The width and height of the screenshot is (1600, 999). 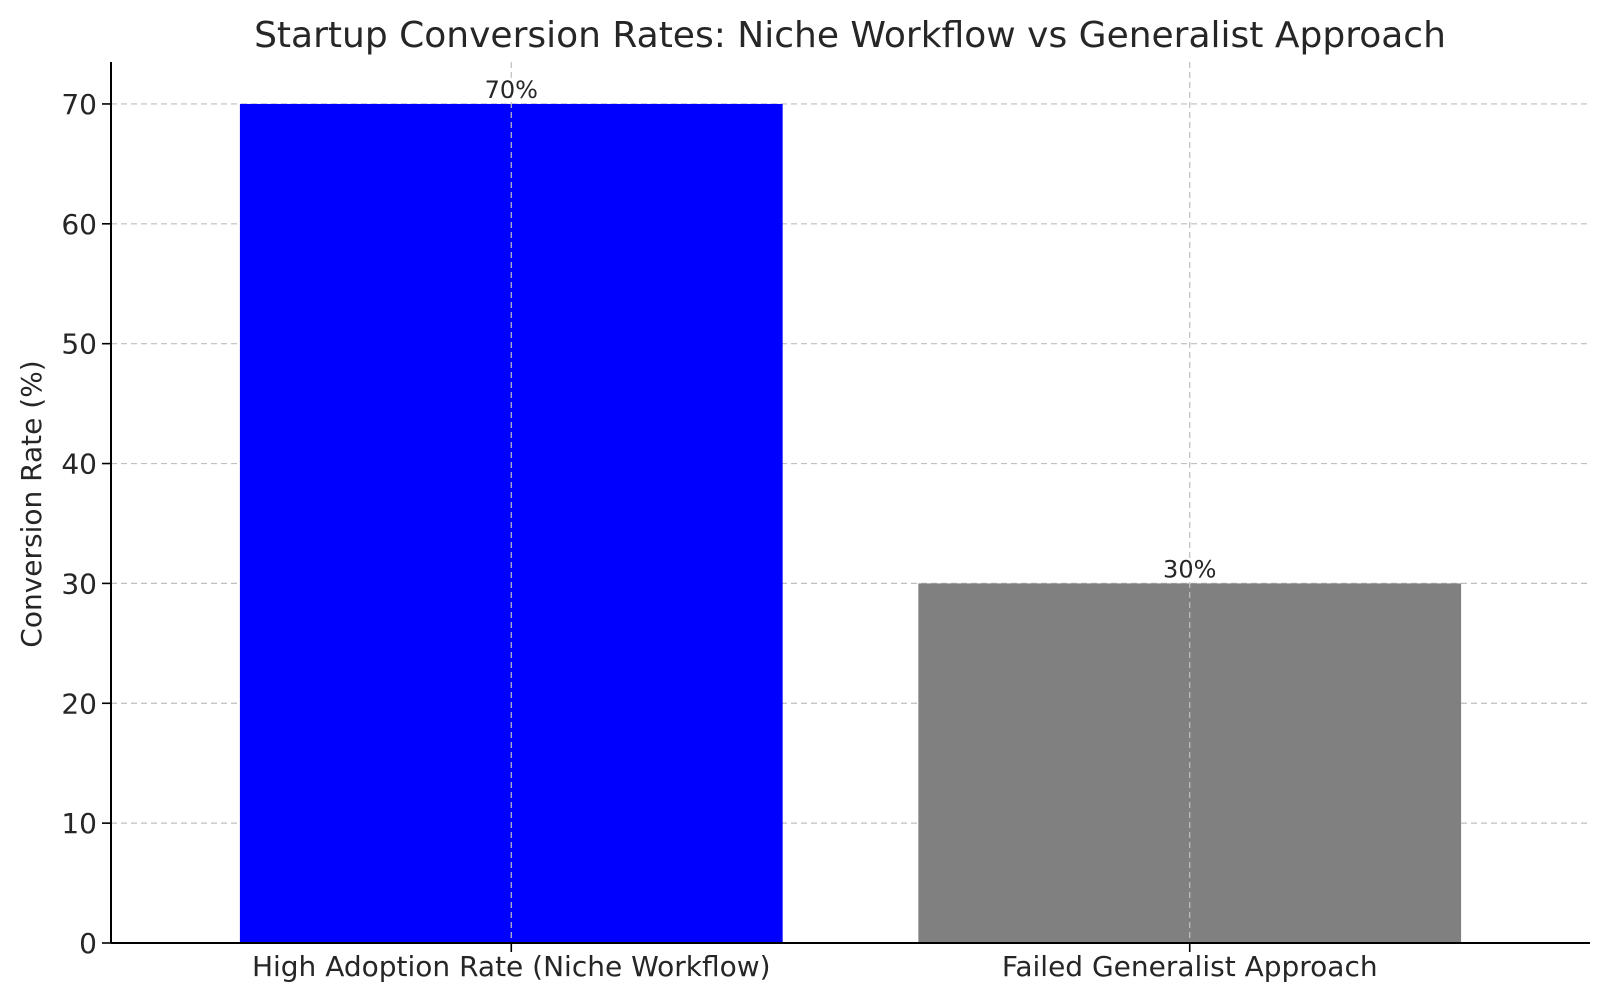 I want to click on y-tick-label: 10, so click(x=79, y=823).